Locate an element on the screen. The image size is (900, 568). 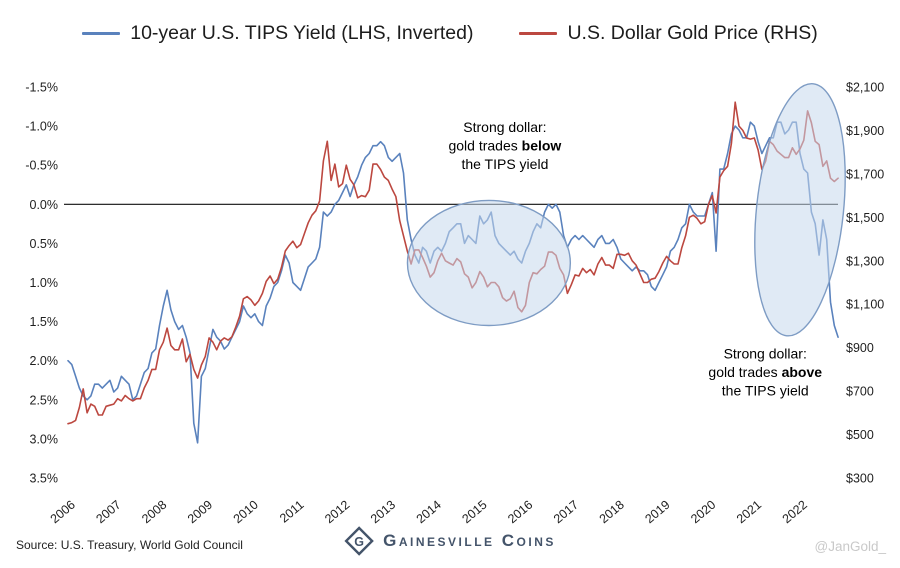
svg-text: -0.5% is located at coordinates (41, 166).